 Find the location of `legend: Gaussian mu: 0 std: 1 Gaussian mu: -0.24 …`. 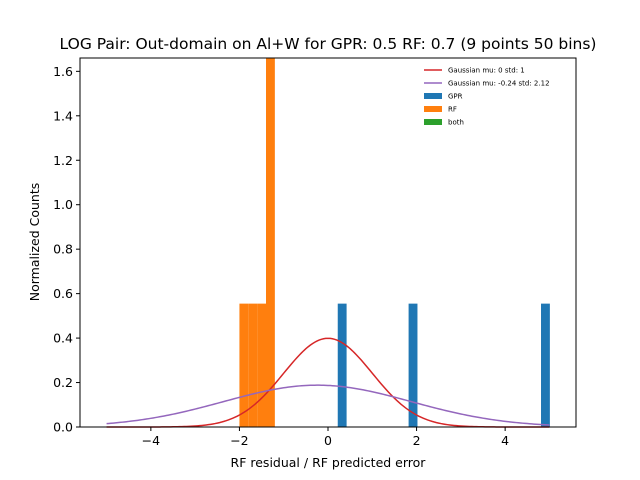

legend: Gaussian mu: 0 std: 1 Gaussian mu: -0.24 … is located at coordinates (487, 97).